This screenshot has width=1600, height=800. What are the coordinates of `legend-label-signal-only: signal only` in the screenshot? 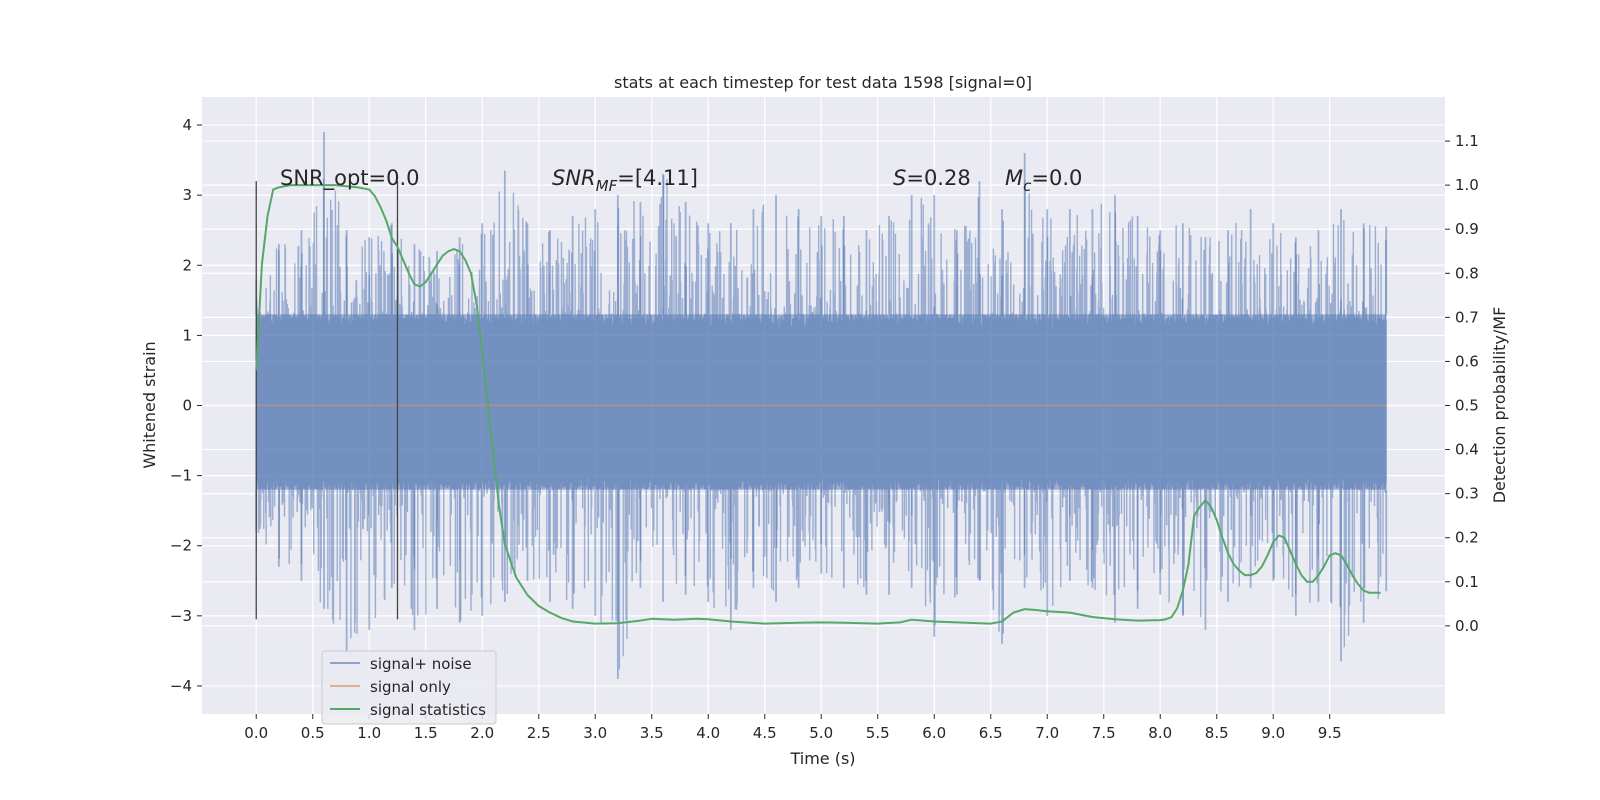 It's located at (410, 687).